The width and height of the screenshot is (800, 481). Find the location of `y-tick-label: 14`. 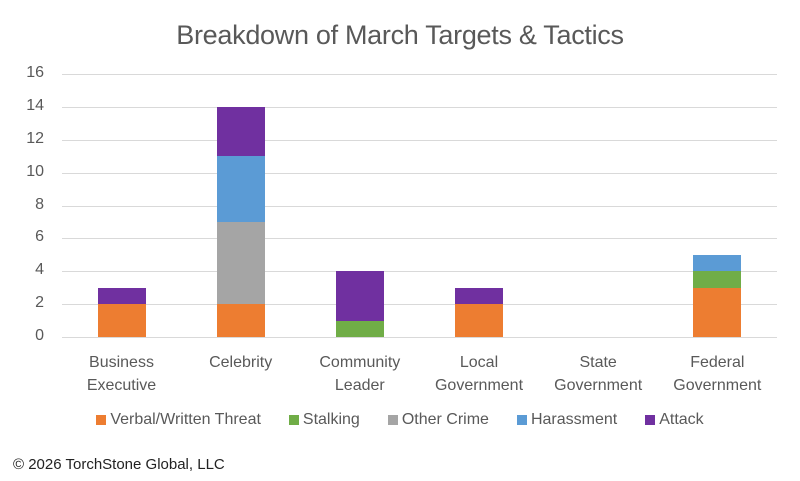

y-tick-label: 14 is located at coordinates (35, 105).